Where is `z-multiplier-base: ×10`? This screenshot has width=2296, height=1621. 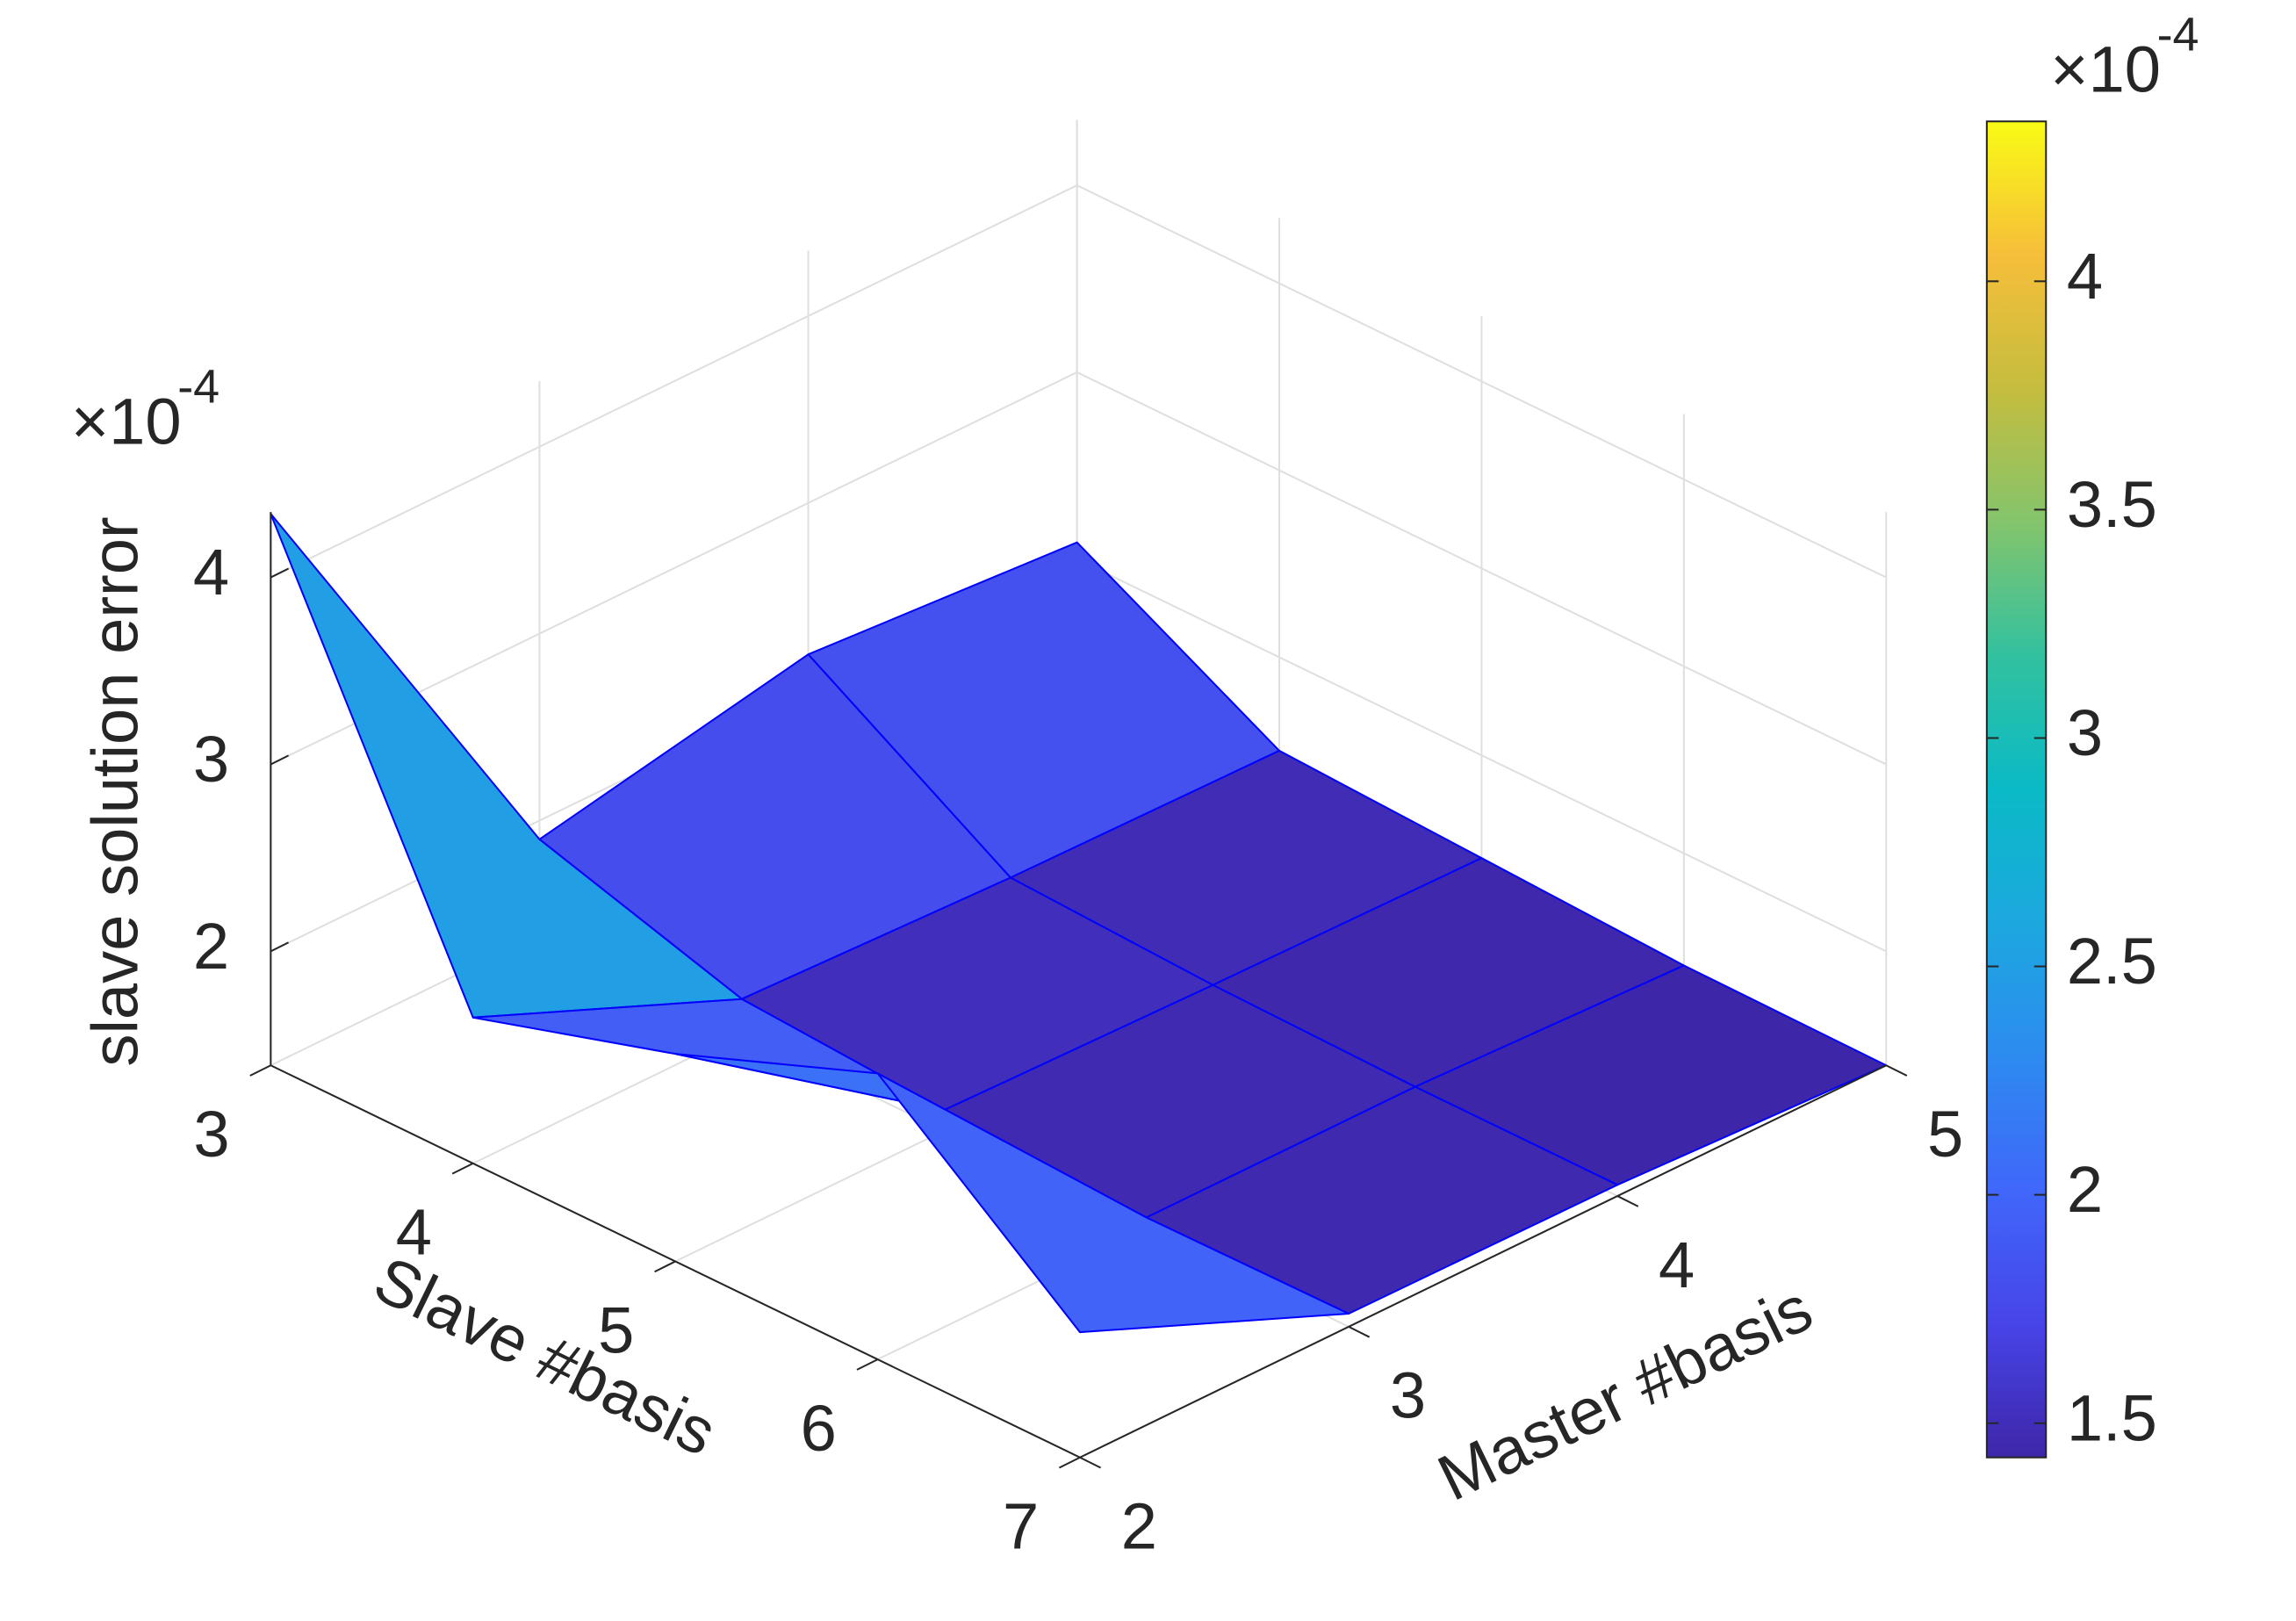
z-multiplier-base: ×10 is located at coordinates (127, 422).